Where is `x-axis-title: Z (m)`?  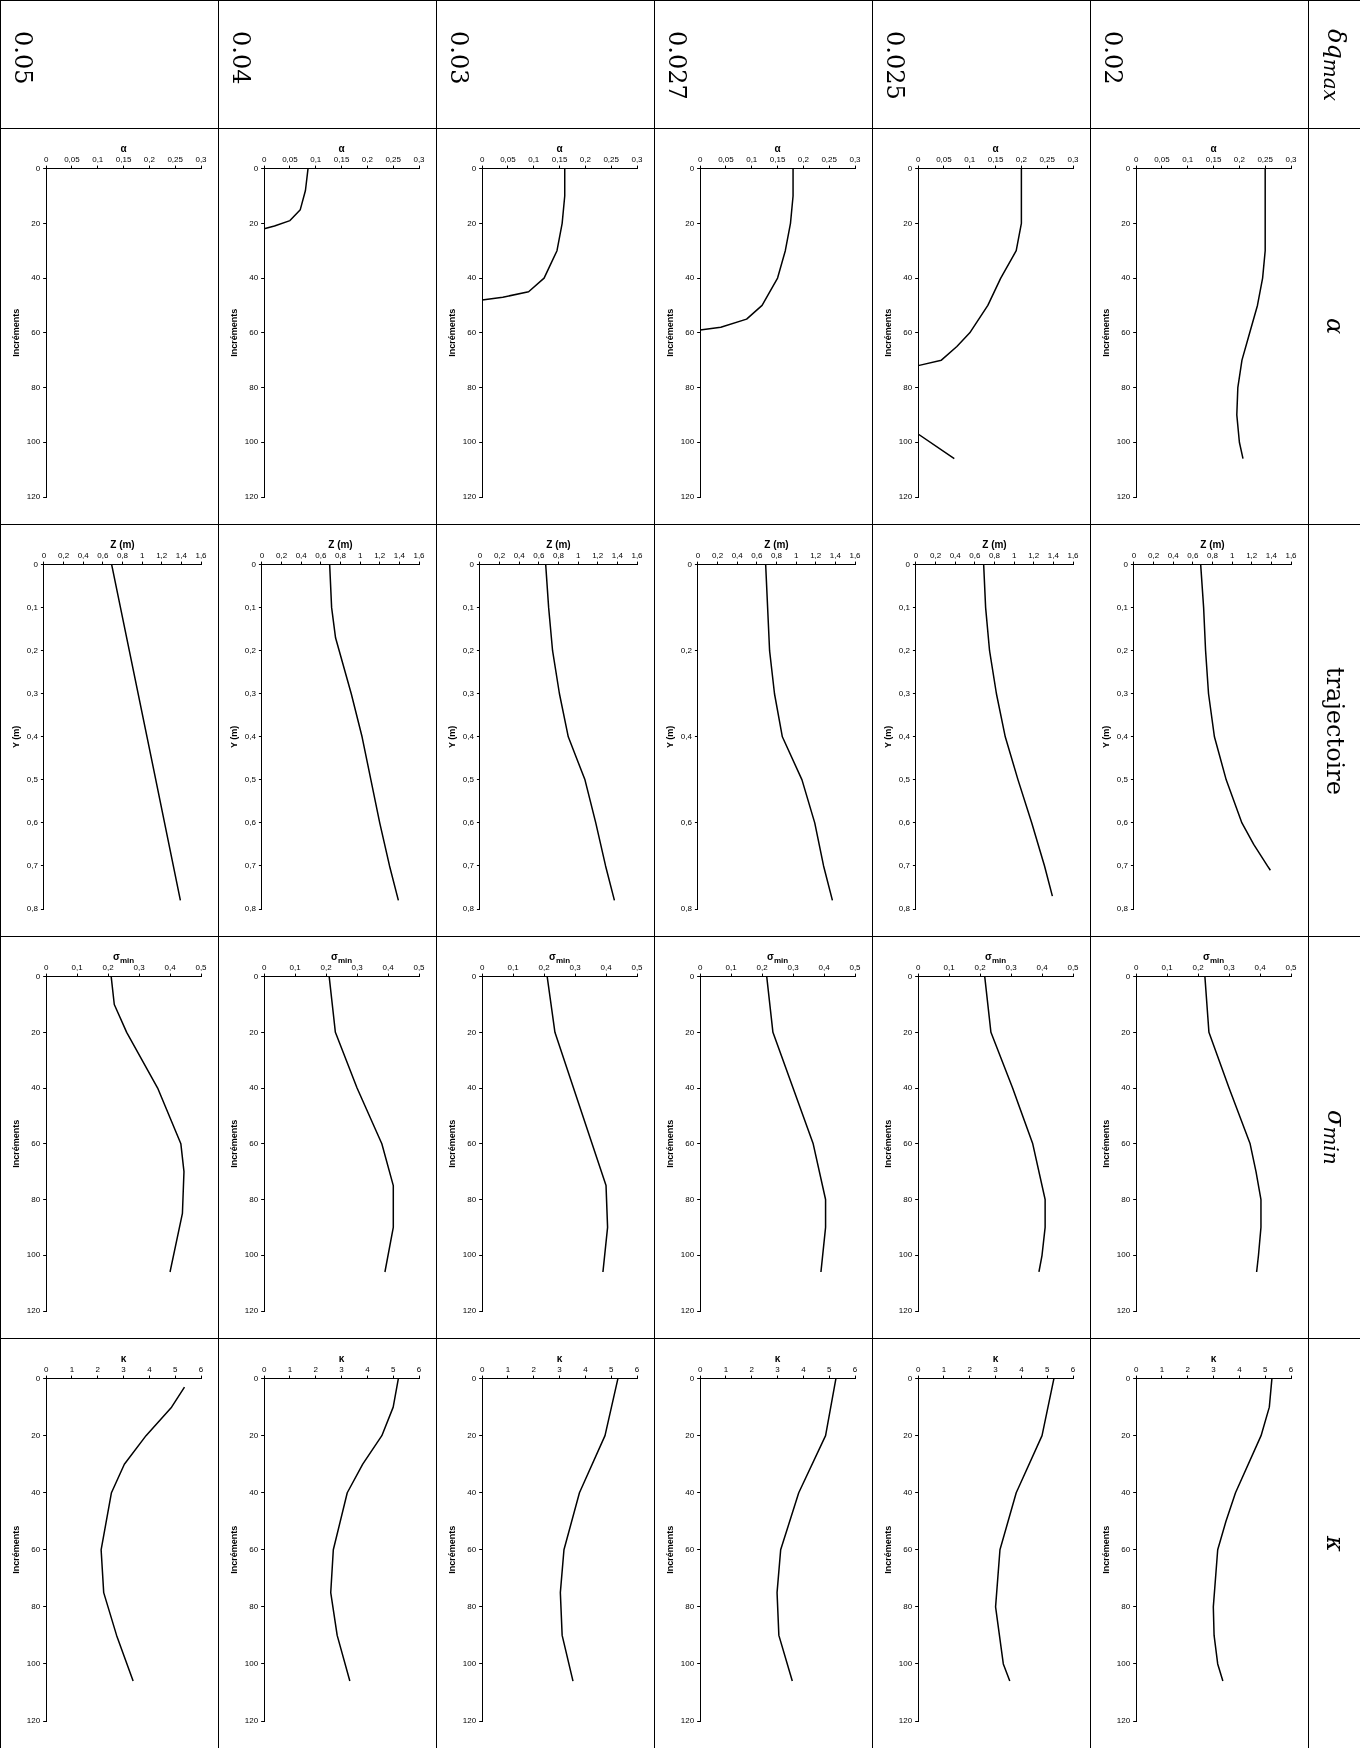 x-axis-title: Z (m) is located at coordinates (994, 544).